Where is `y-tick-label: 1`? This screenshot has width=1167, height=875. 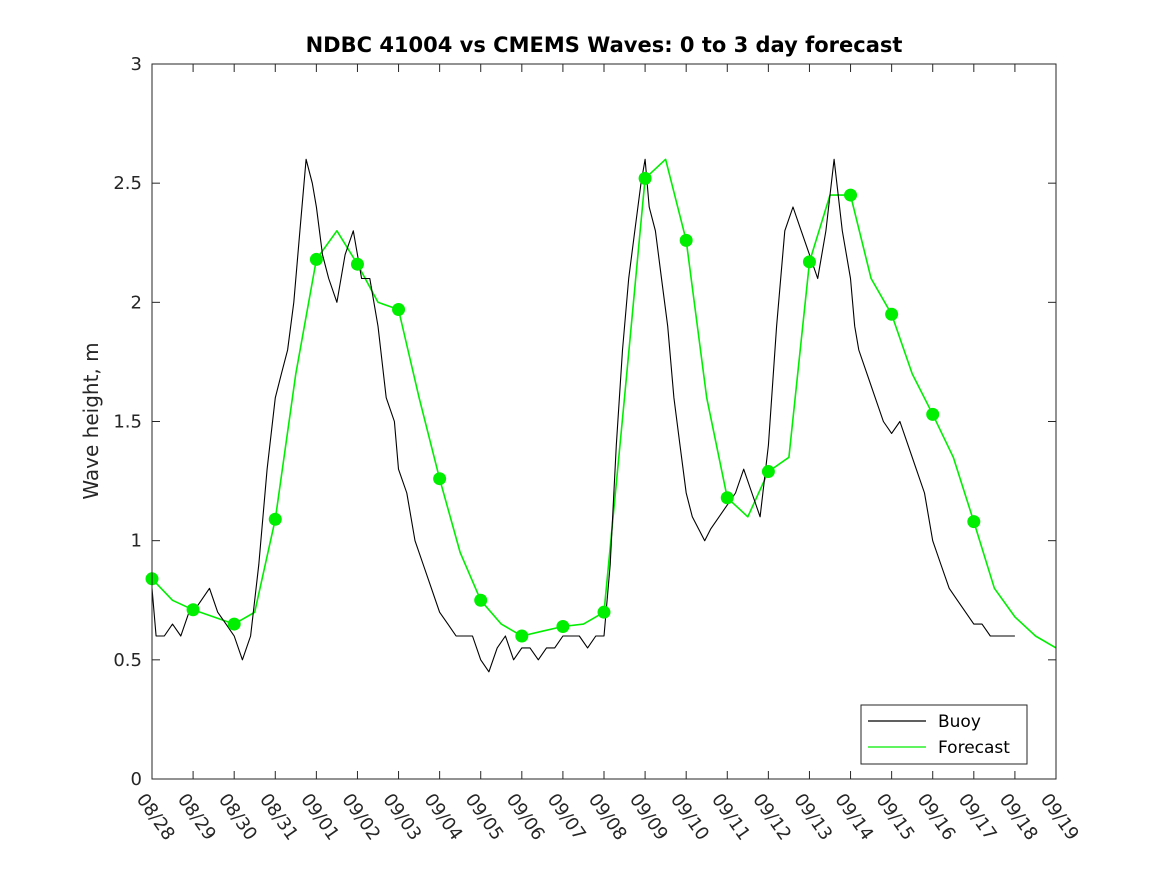
y-tick-label: 1 is located at coordinates (136, 541).